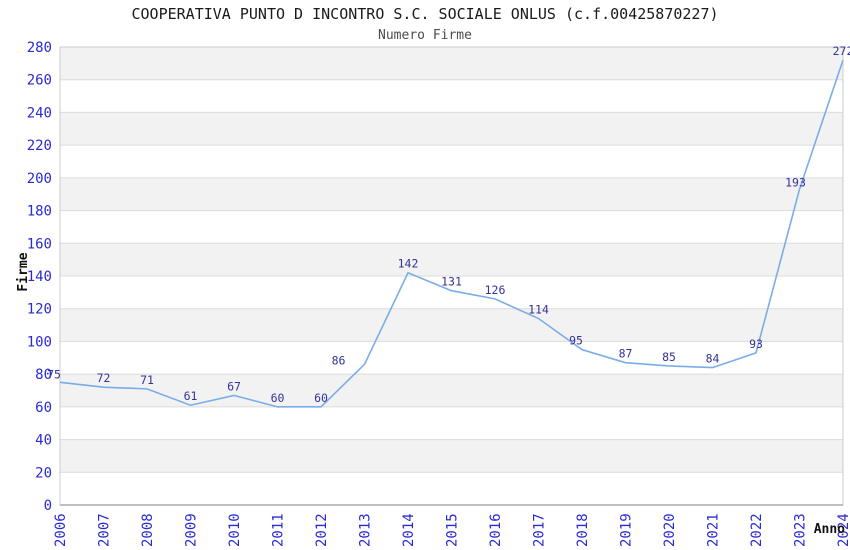 Image resolution: width=850 pixels, height=550 pixels. What do you see at coordinates (795, 182) in the screenshot?
I see `data-label: 193` at bounding box center [795, 182].